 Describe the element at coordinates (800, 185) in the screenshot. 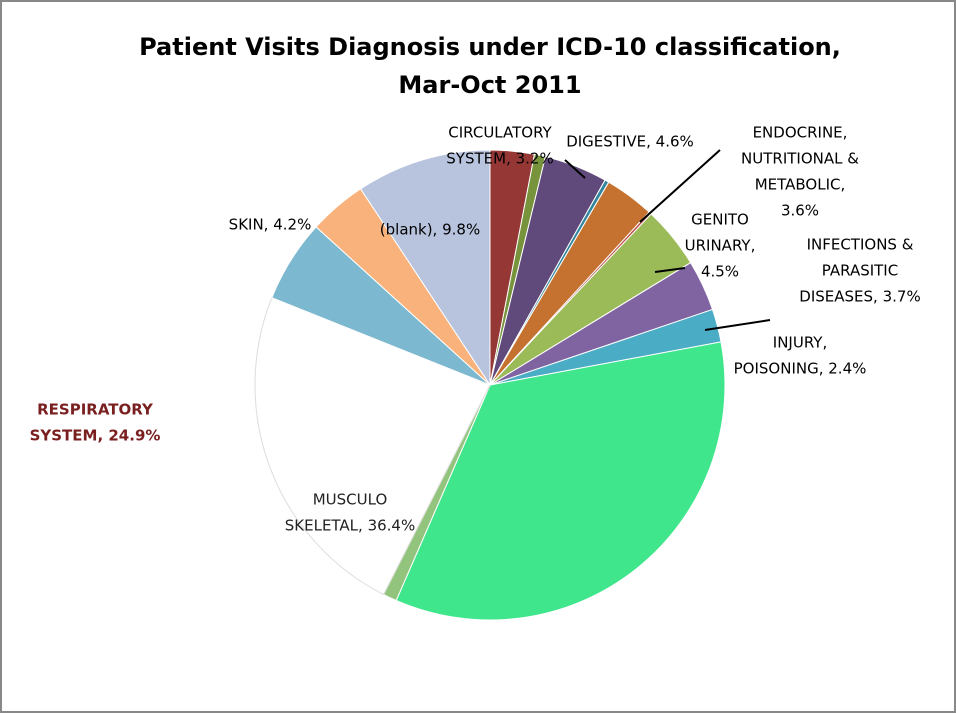

I see `data-label: METABOLIC,` at that location.